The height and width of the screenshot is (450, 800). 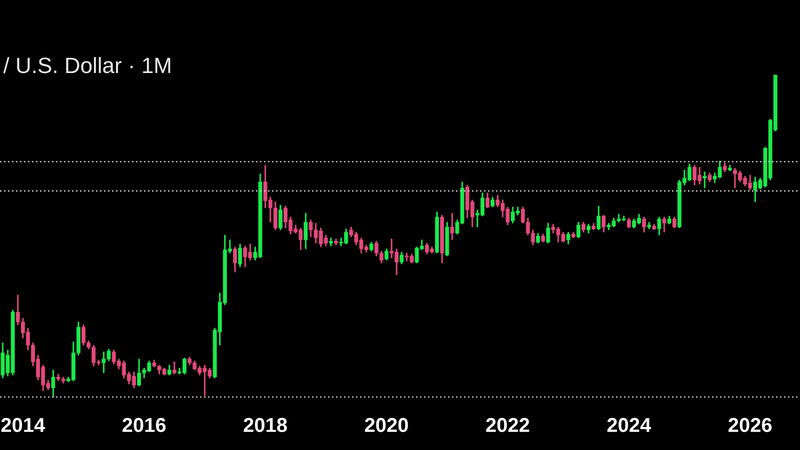 I want to click on x-tick-label: 2022, so click(x=508, y=425).